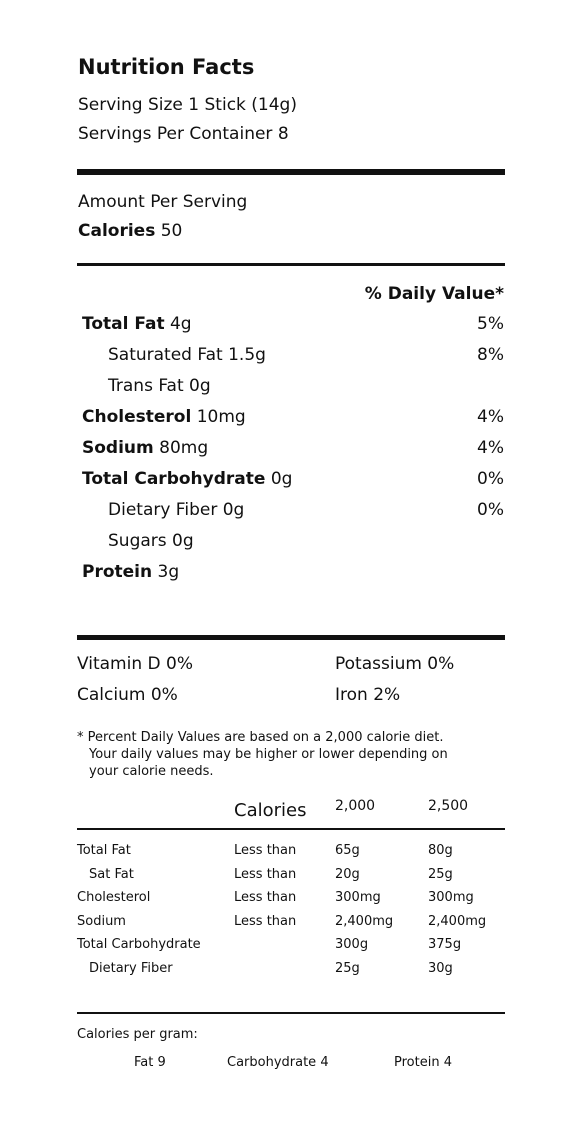 This screenshot has height=1130, width=576. Describe the element at coordinates (137, 541) in the screenshot. I see `nutrient-name: Sugars` at that location.